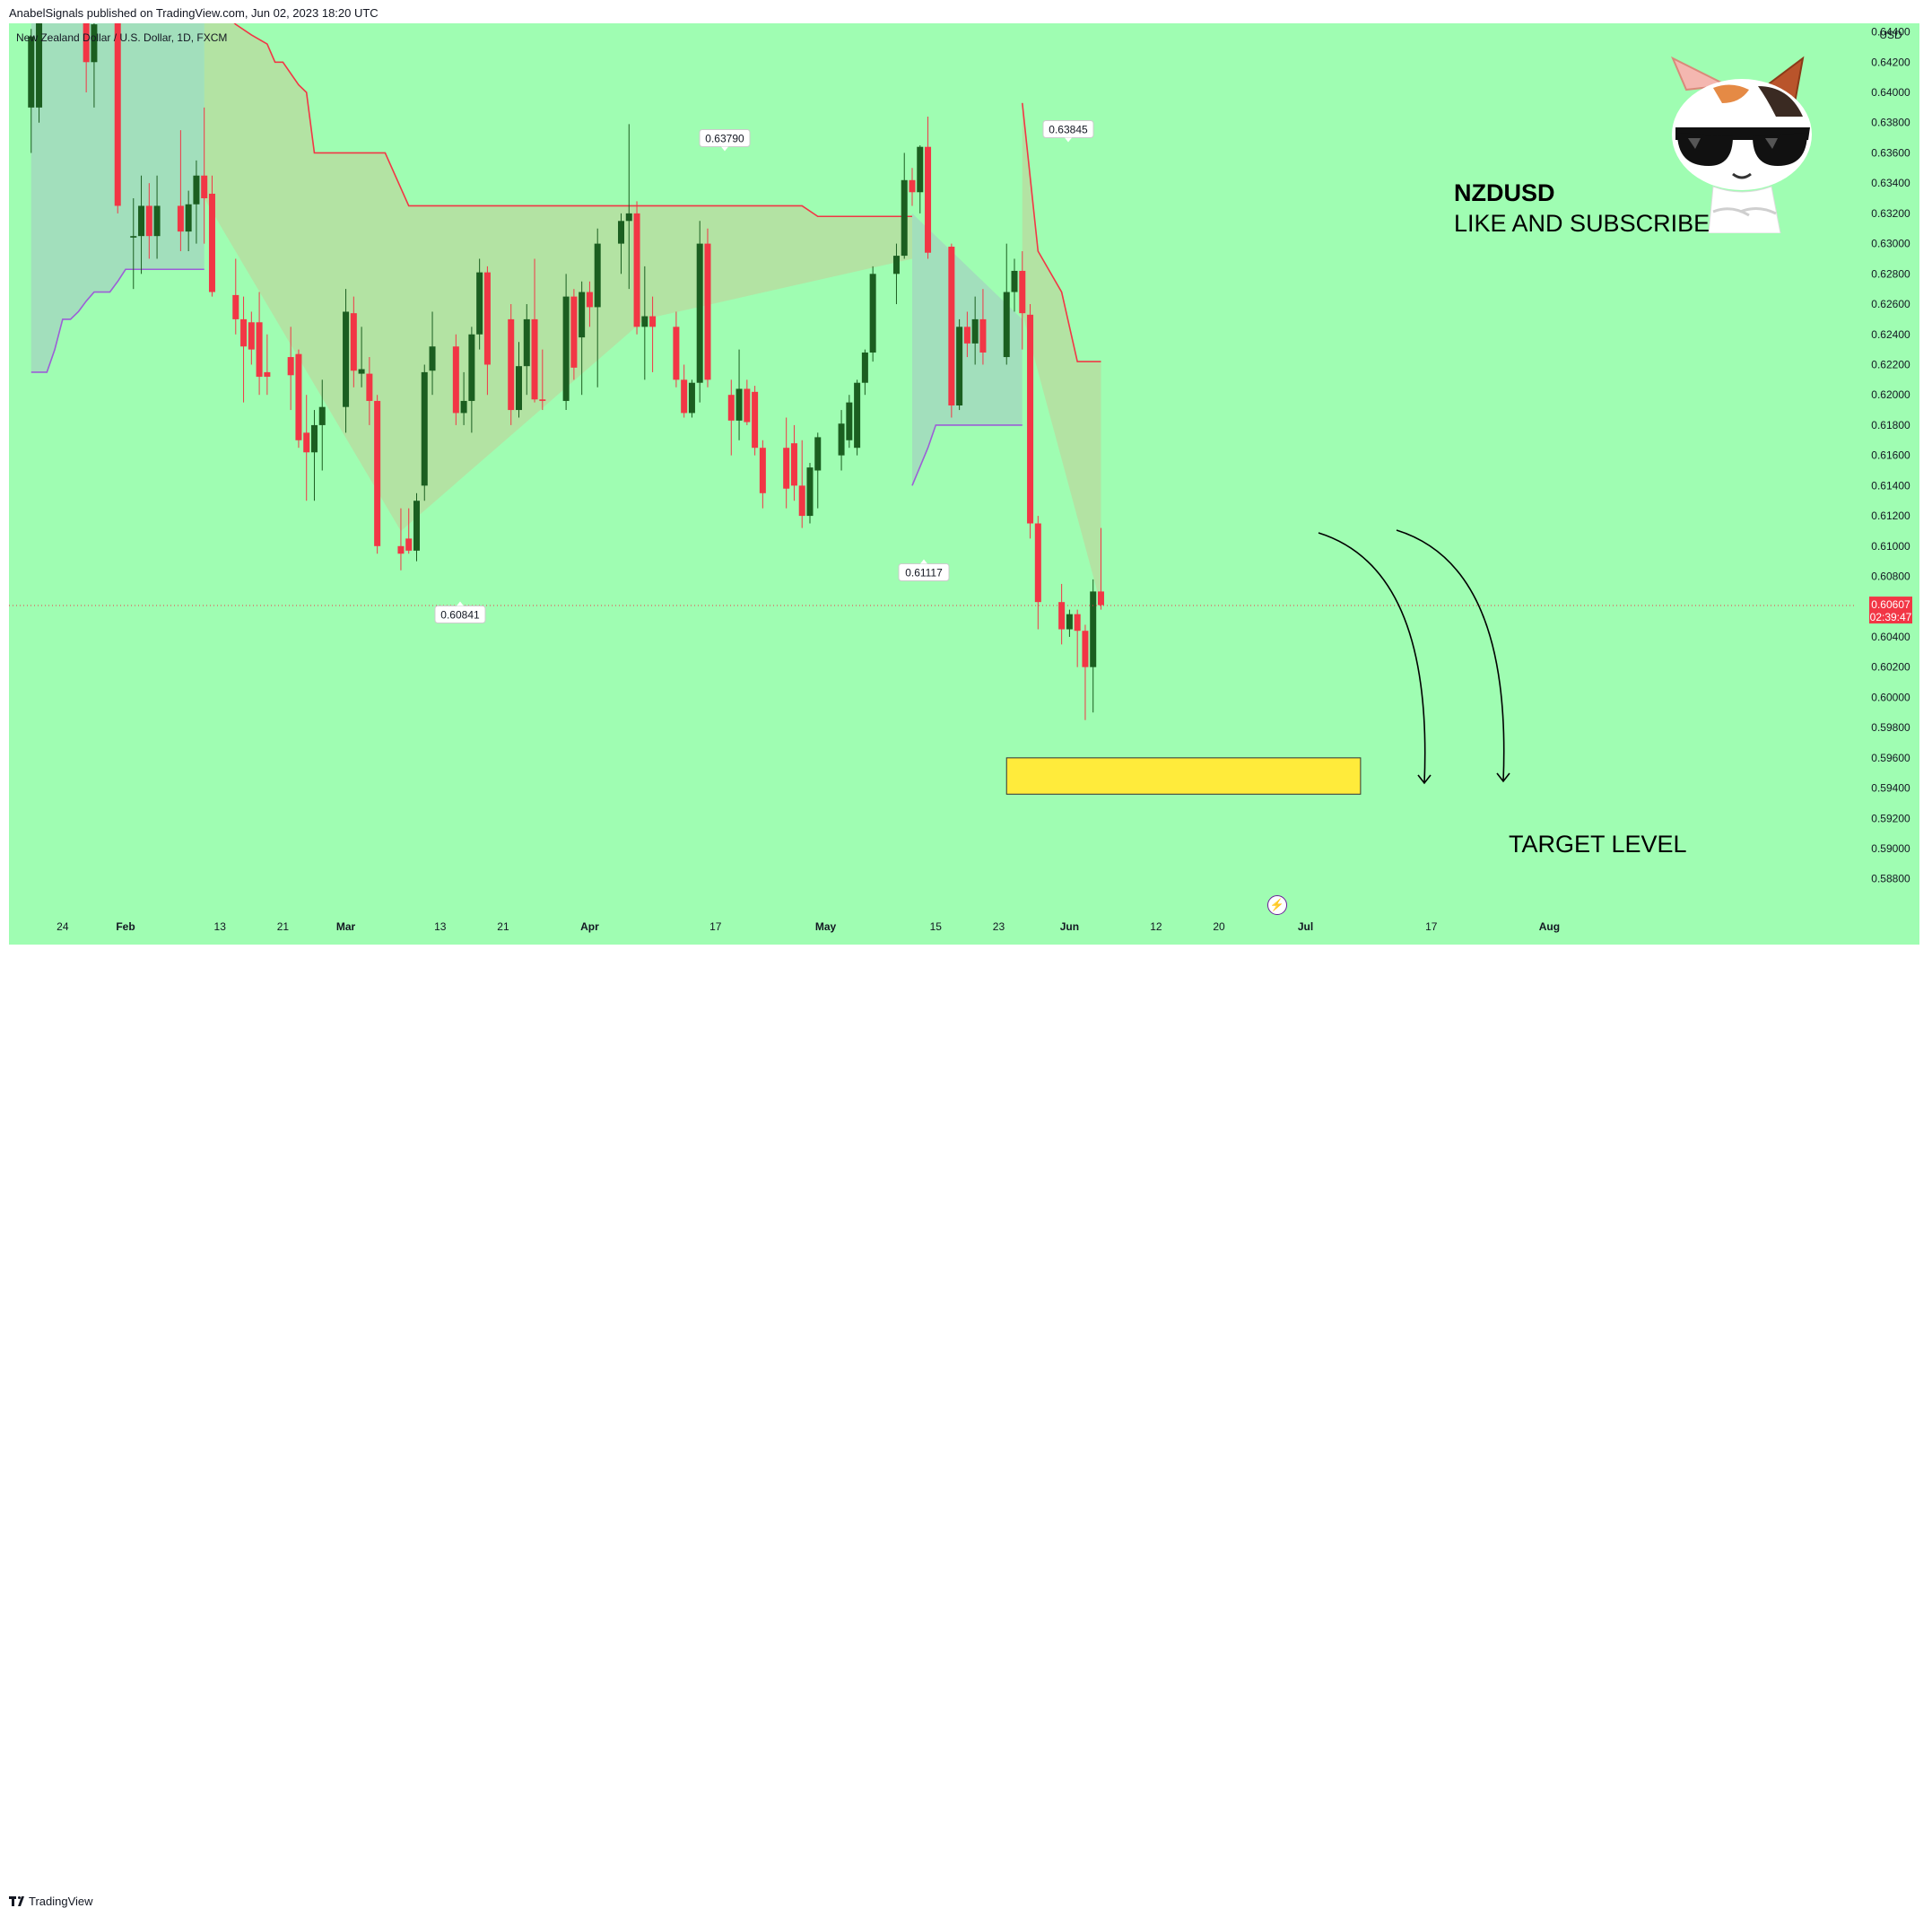 The height and width of the screenshot is (1908, 1932). Describe the element at coordinates (17, 1901) in the screenshot. I see `tradingview-logo-icon` at that location.